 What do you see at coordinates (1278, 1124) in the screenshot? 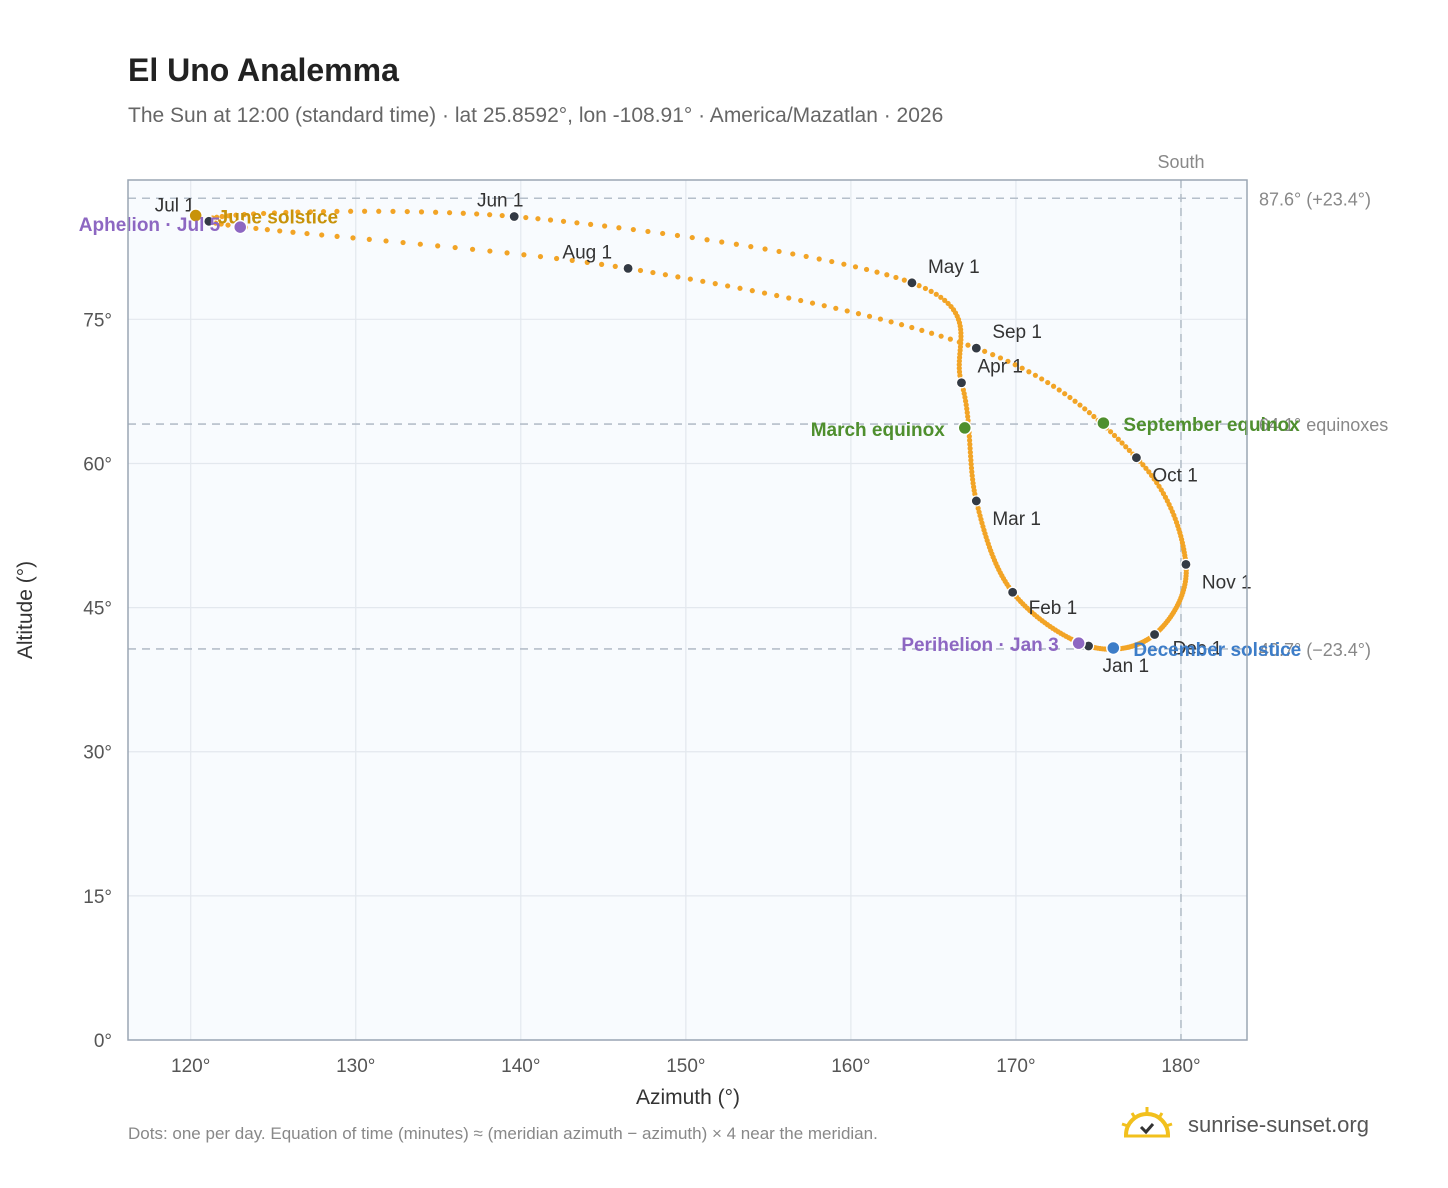
I see `brand-name: sunrise-sunset.org` at bounding box center [1278, 1124].